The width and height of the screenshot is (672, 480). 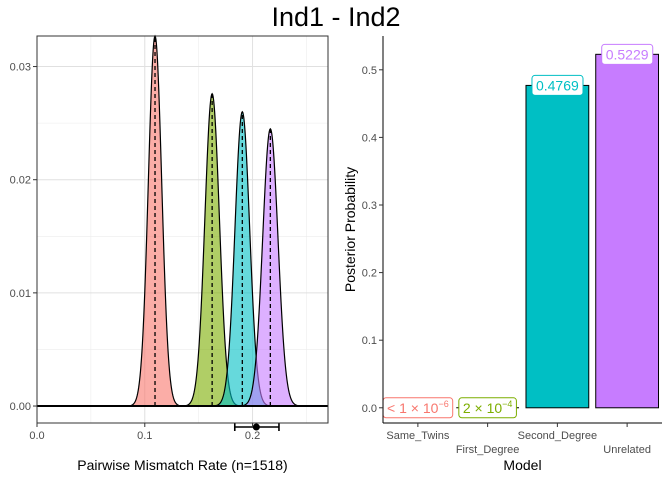 I want to click on y-tick-label: 0.03, so click(x=20, y=68).